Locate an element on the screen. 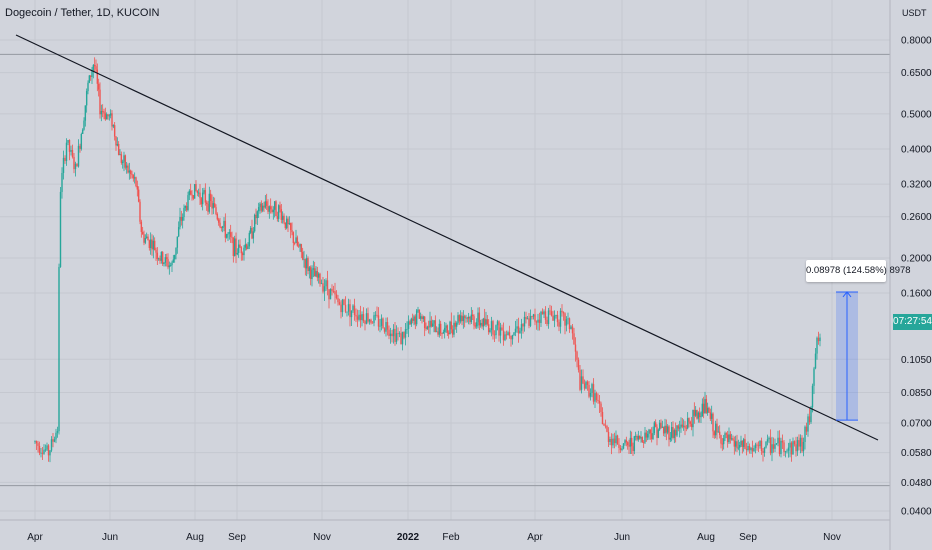 The image size is (932, 550). measure-tool is located at coordinates (847, 356).